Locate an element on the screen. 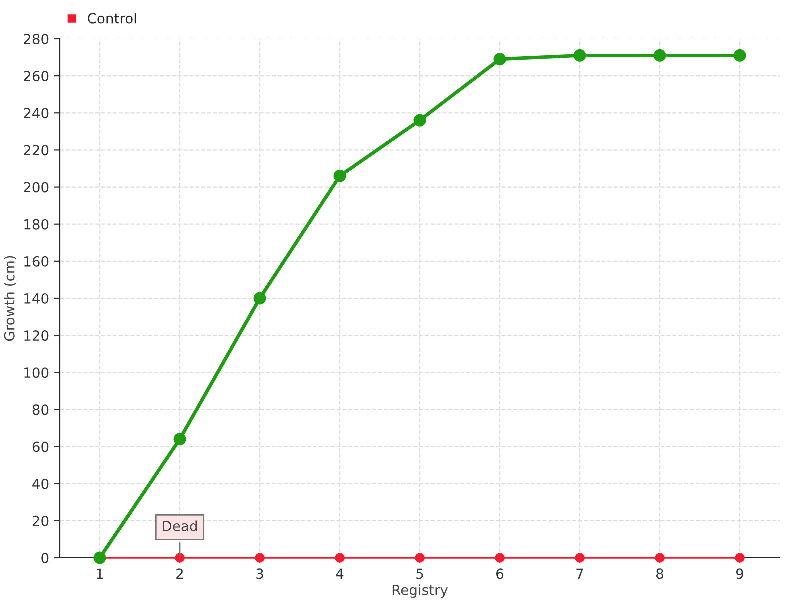  y-tick-label: 20 is located at coordinates (40, 521).